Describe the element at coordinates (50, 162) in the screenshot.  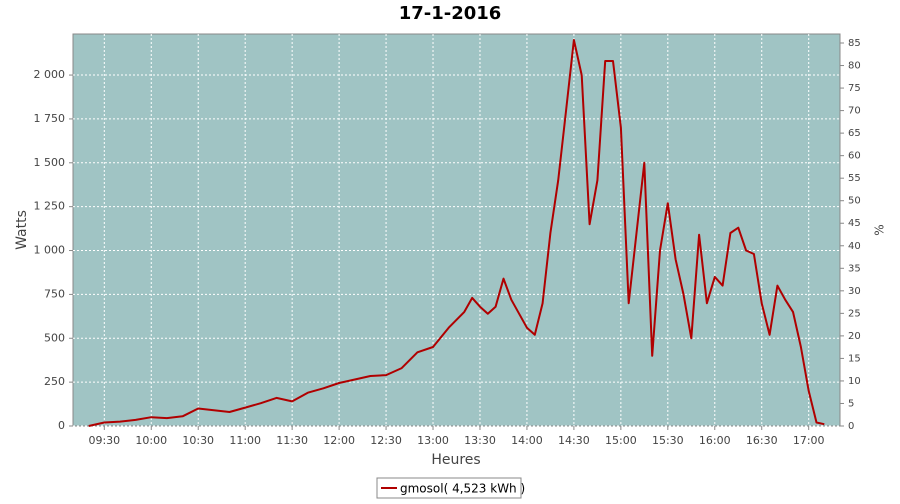
I see `y-tick-label: 1 500` at that location.